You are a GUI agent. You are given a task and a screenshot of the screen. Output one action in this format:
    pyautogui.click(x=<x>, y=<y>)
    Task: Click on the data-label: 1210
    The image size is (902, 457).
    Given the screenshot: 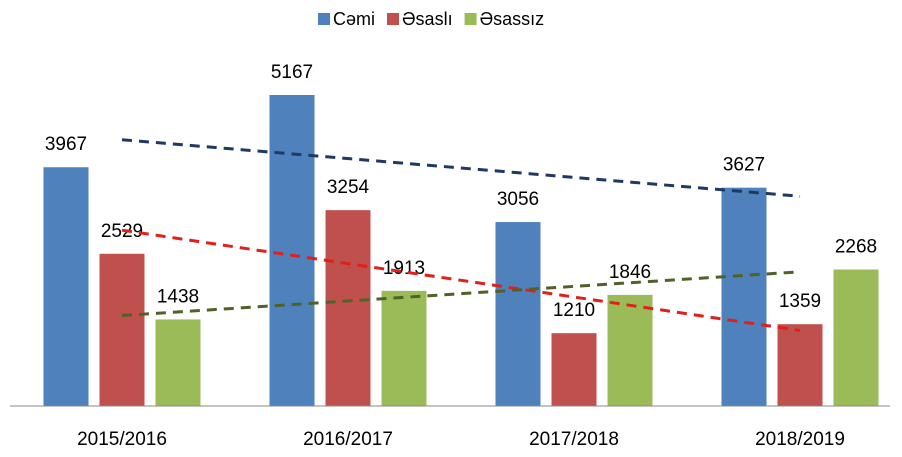 What is the action you would take?
    pyautogui.click(x=574, y=310)
    